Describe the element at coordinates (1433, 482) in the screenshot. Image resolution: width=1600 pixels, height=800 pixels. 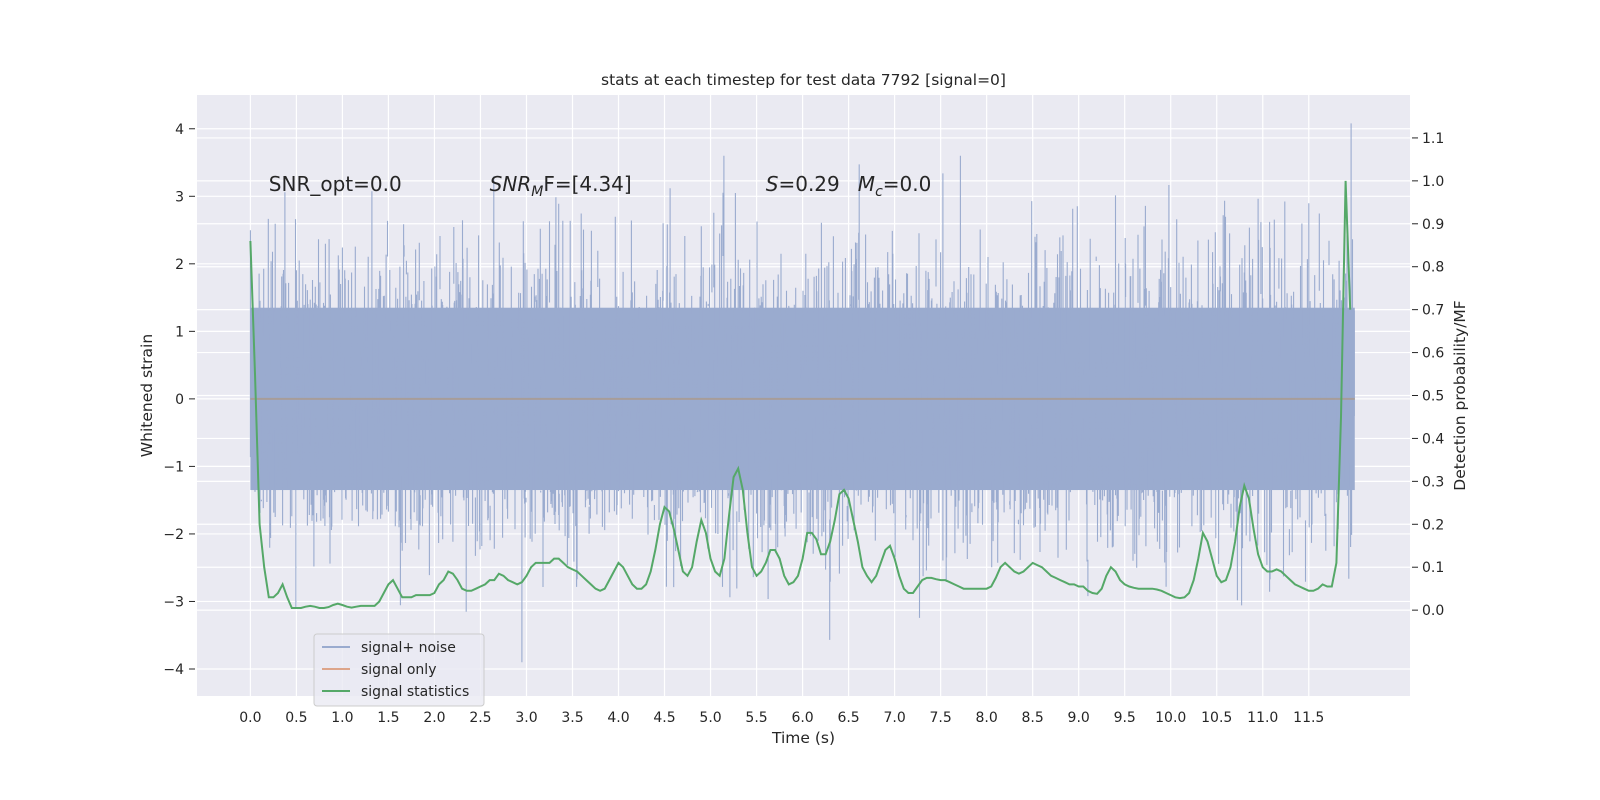
I see `y-right-tick-label: 0.3` at that location.